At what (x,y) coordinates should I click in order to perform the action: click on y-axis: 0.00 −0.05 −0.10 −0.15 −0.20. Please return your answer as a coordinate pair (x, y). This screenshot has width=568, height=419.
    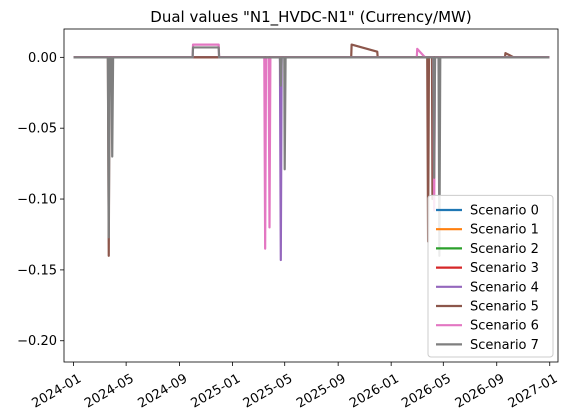
    Looking at the image, I should click on (40, 200).